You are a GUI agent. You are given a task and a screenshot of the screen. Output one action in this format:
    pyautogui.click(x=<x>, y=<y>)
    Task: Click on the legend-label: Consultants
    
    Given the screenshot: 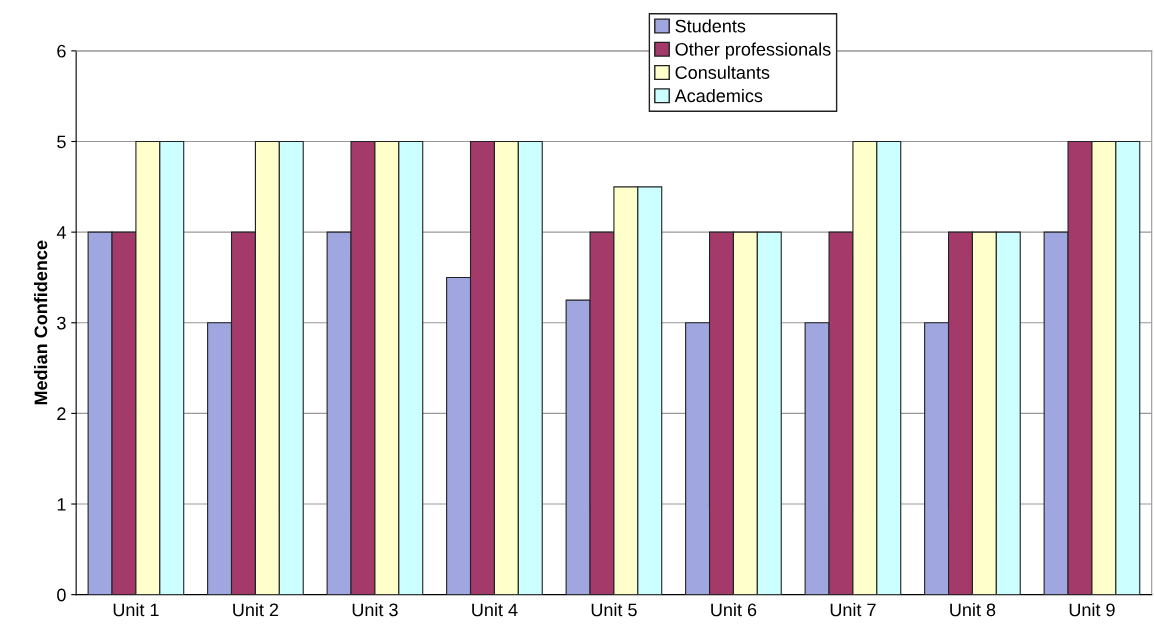 What is the action you would take?
    pyautogui.click(x=722, y=72)
    